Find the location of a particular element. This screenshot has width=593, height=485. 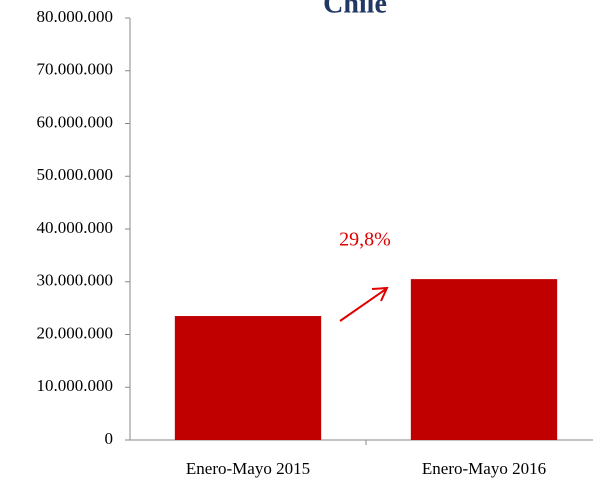

y-tick-label: 30.000.000 is located at coordinates (75, 280).